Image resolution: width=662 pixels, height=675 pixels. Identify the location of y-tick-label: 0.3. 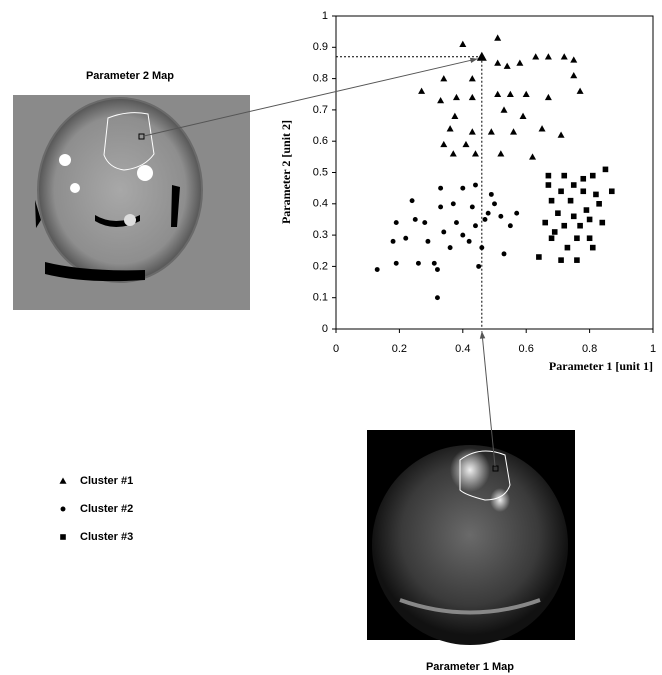
(320, 235).